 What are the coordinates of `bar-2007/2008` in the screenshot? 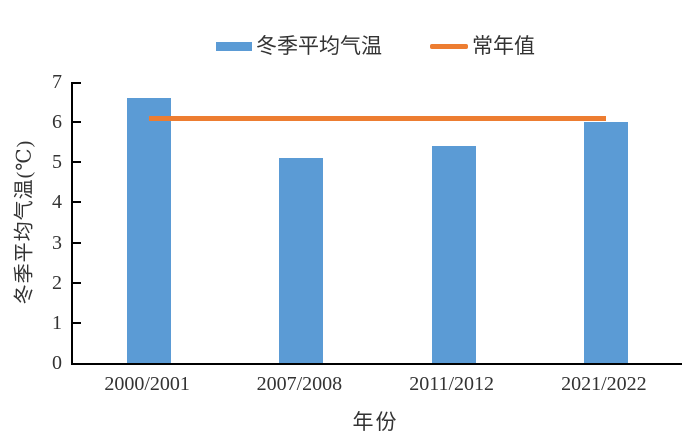 It's located at (301, 260).